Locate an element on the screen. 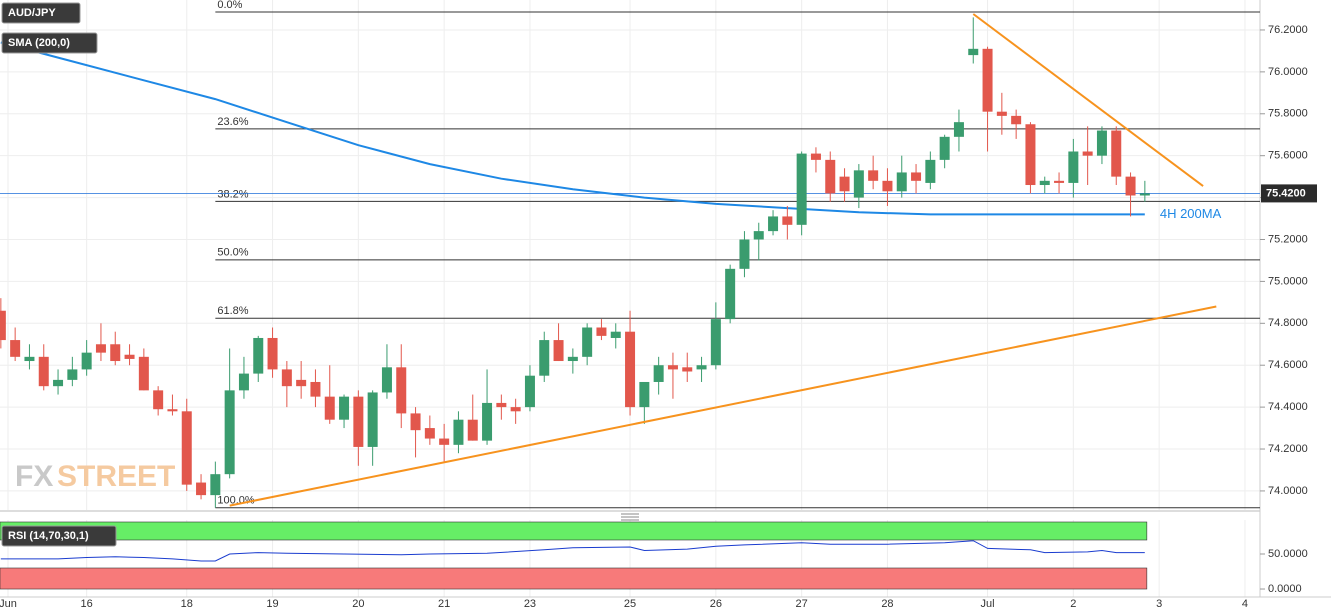 Image resolution: width=1331 pixels, height=615 pixels. x-tick-label: 16 is located at coordinates (87, 604).